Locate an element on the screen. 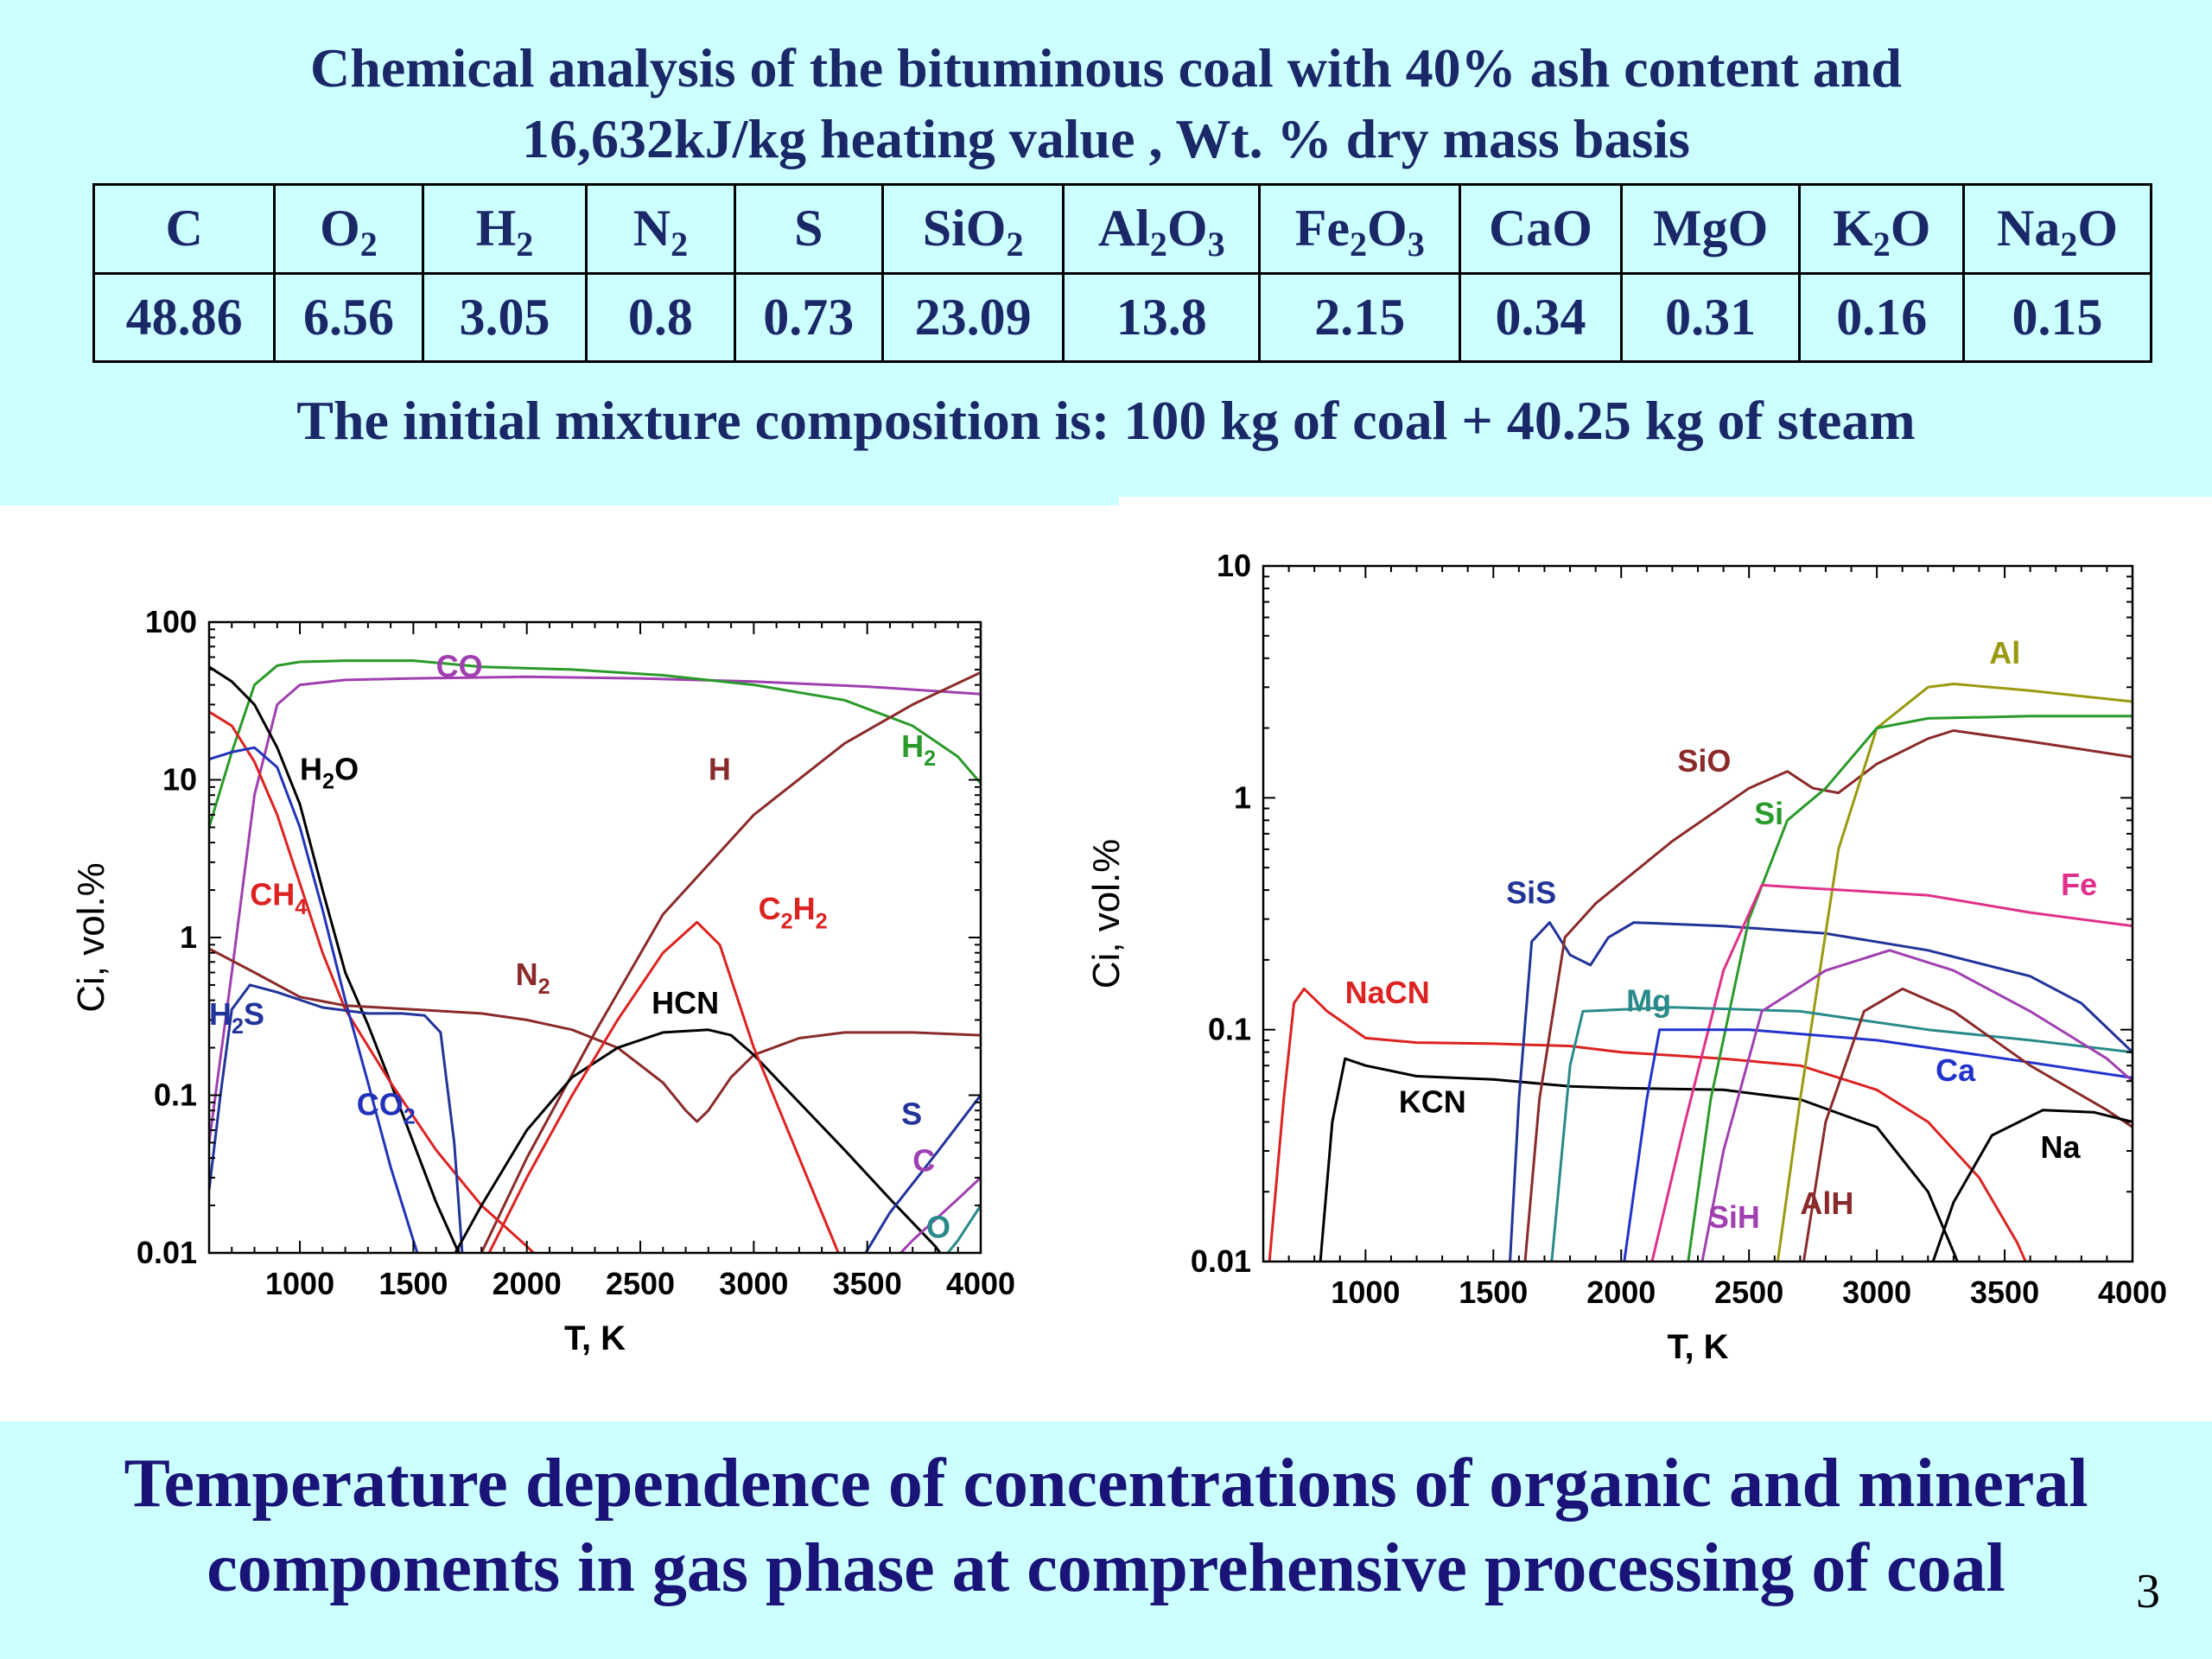 This screenshot has height=1659, width=2212. series-label-ch4: CH4 is located at coordinates (278, 898).